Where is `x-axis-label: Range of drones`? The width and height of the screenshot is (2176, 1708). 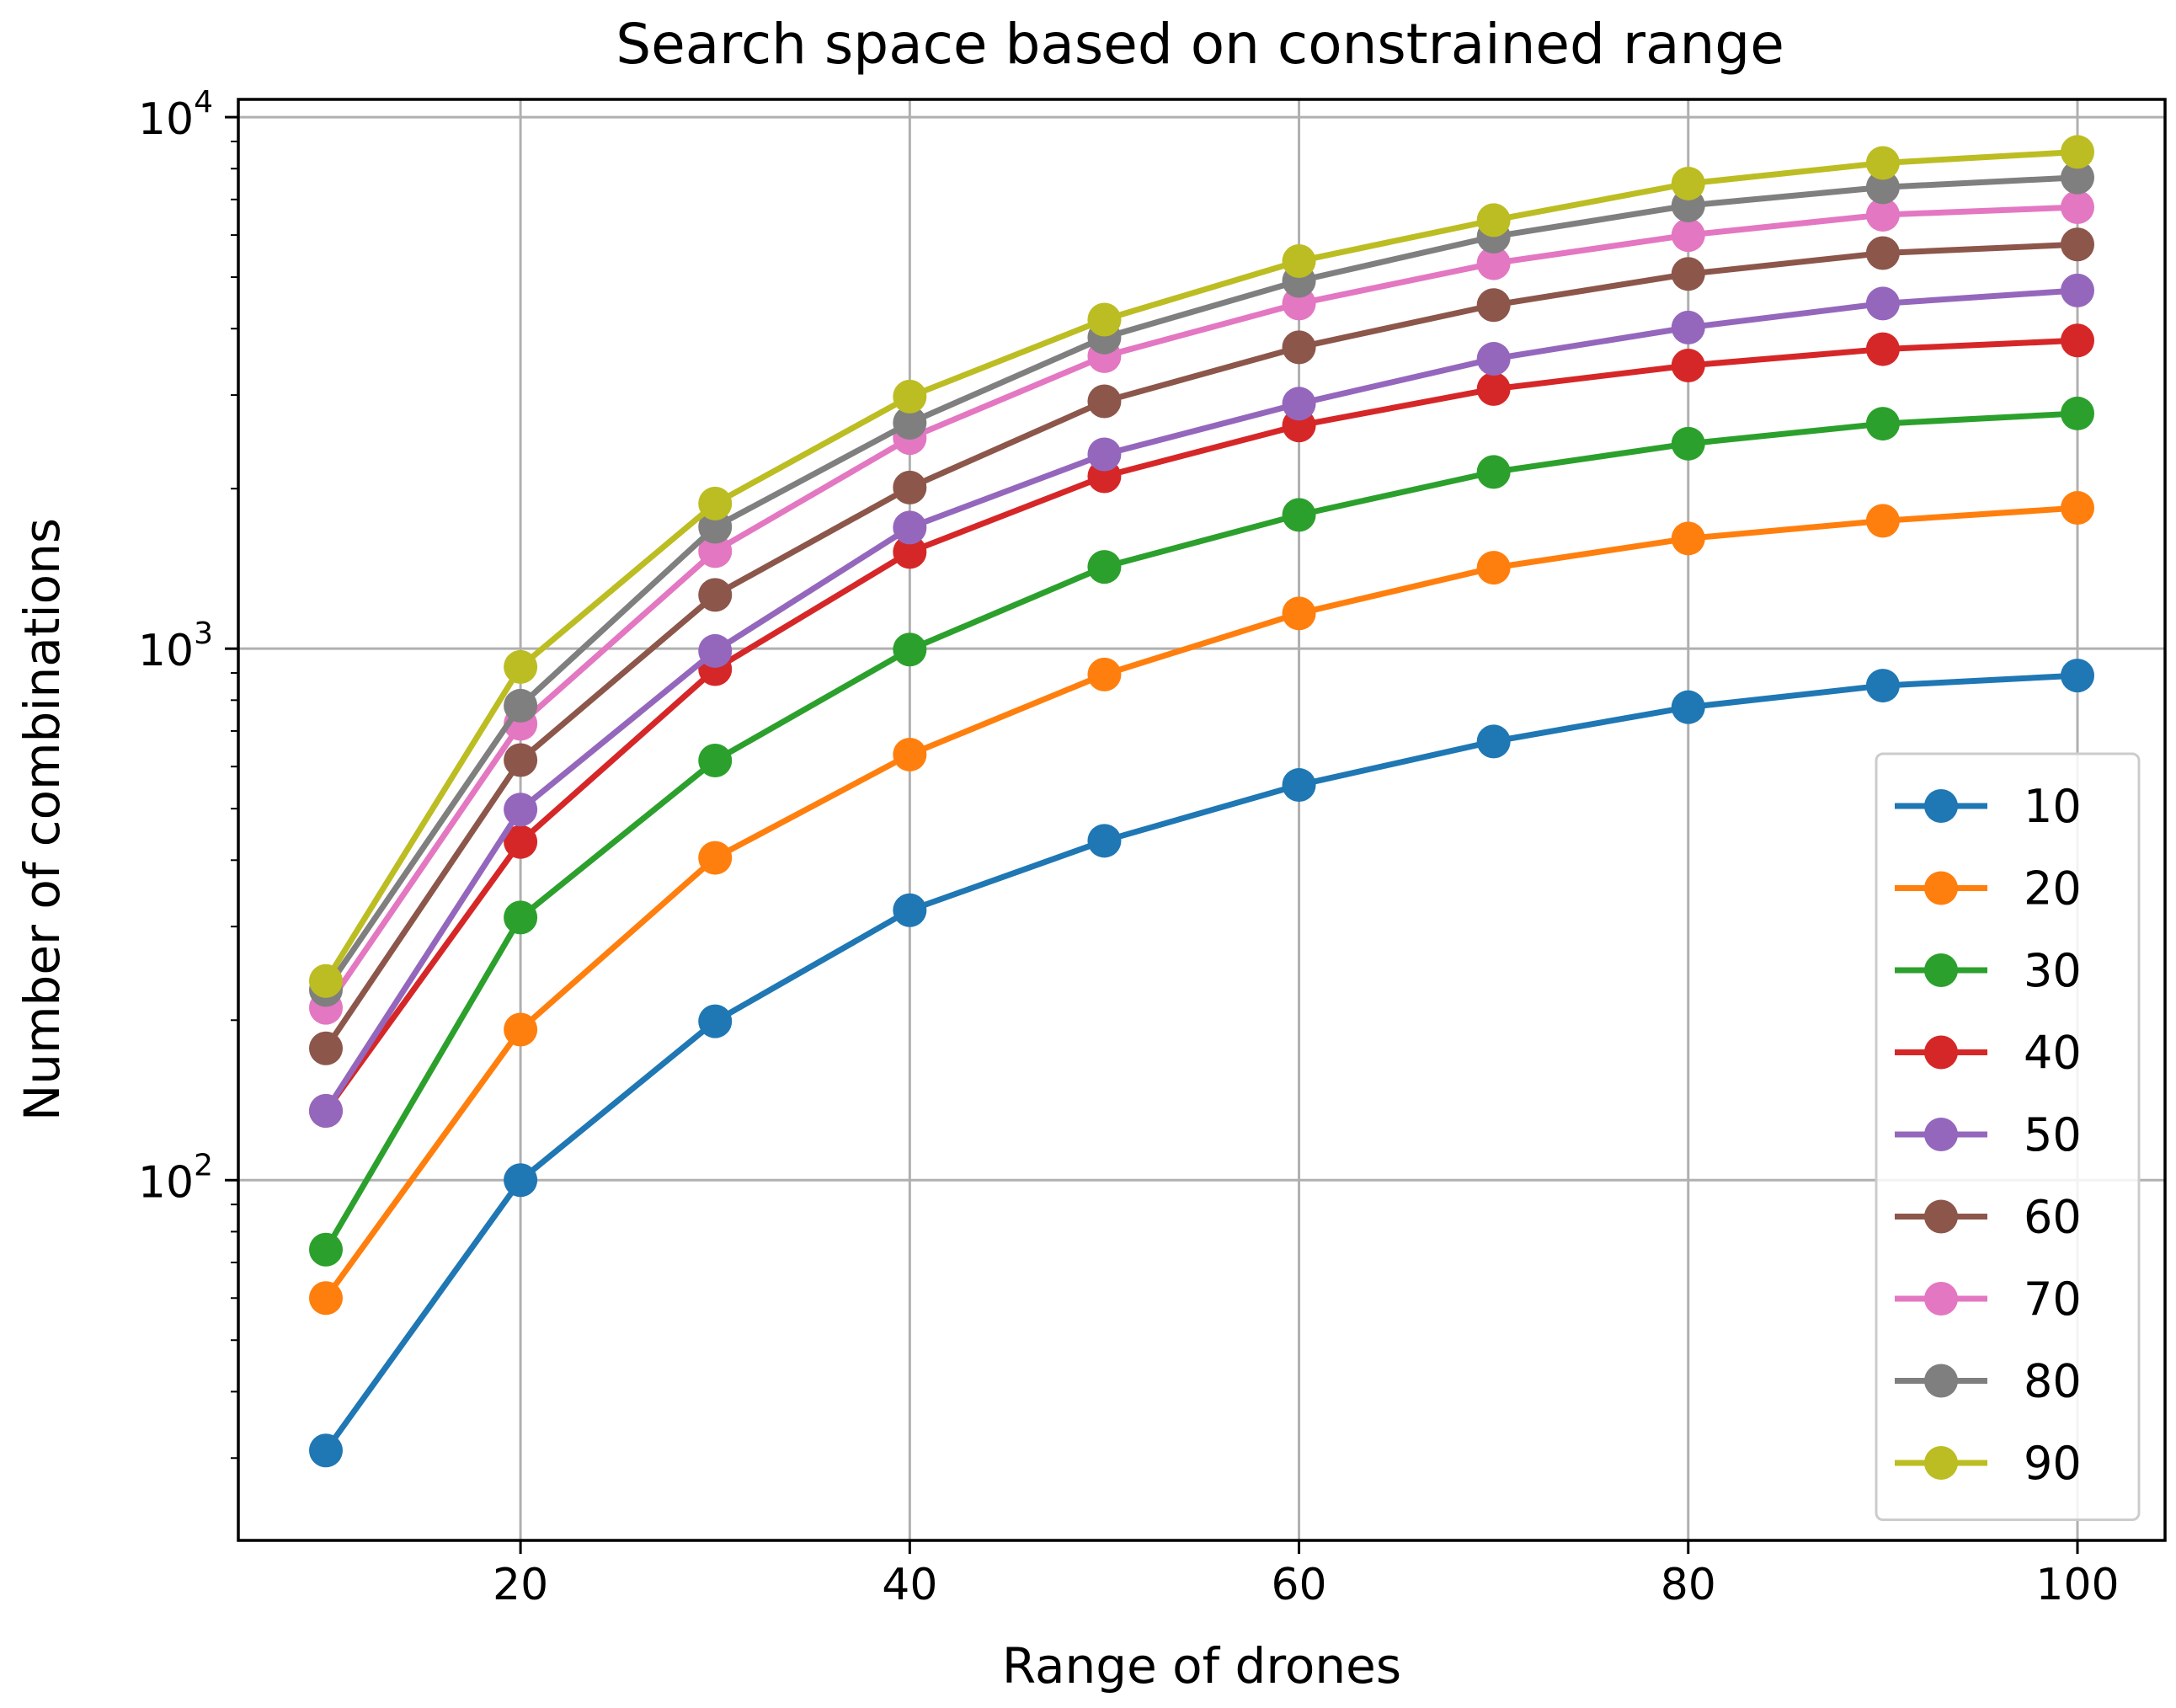 x-axis-label: Range of drones is located at coordinates (1201, 1666).